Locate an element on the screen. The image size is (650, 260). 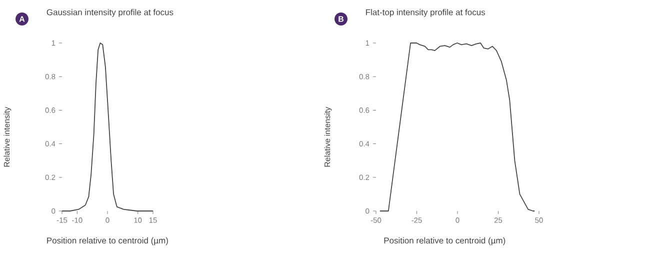
chart-title: Flat-top intensity profile at focus is located at coordinates (426, 13).